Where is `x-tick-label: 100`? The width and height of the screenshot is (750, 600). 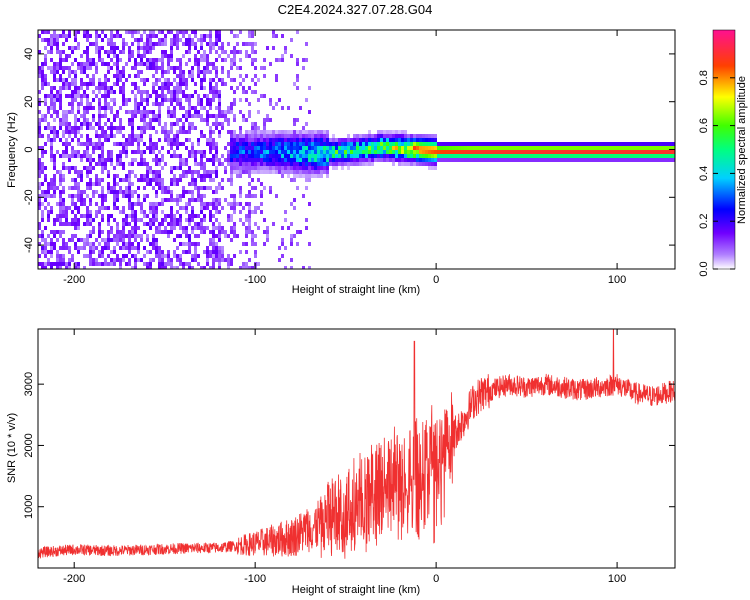 x-tick-label: 100 is located at coordinates (617, 280).